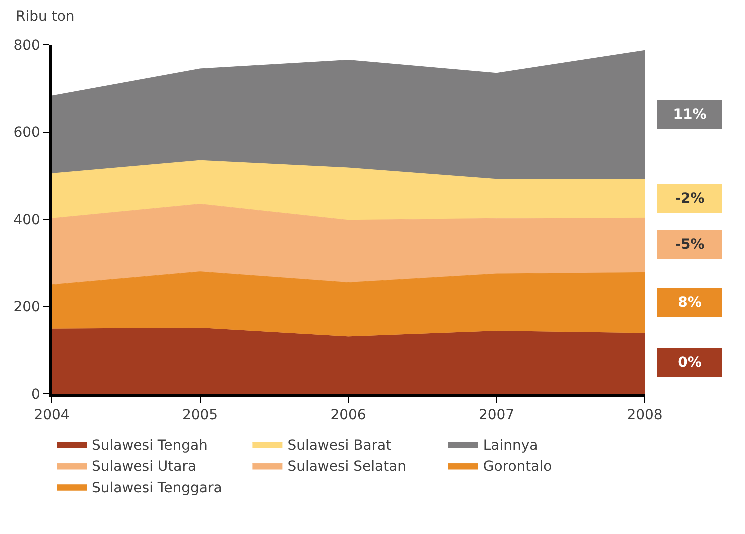 The height and width of the screenshot is (534, 745). What do you see at coordinates (45, 17) in the screenshot?
I see `y-axis-title: Ribu ton` at bounding box center [45, 17].